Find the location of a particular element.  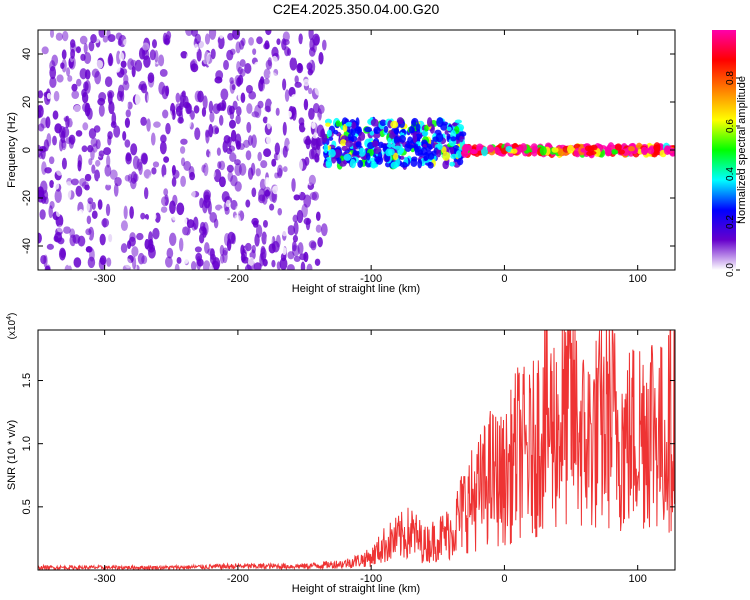

colorbar-tick-label: 0.0 is located at coordinates (730, 270).